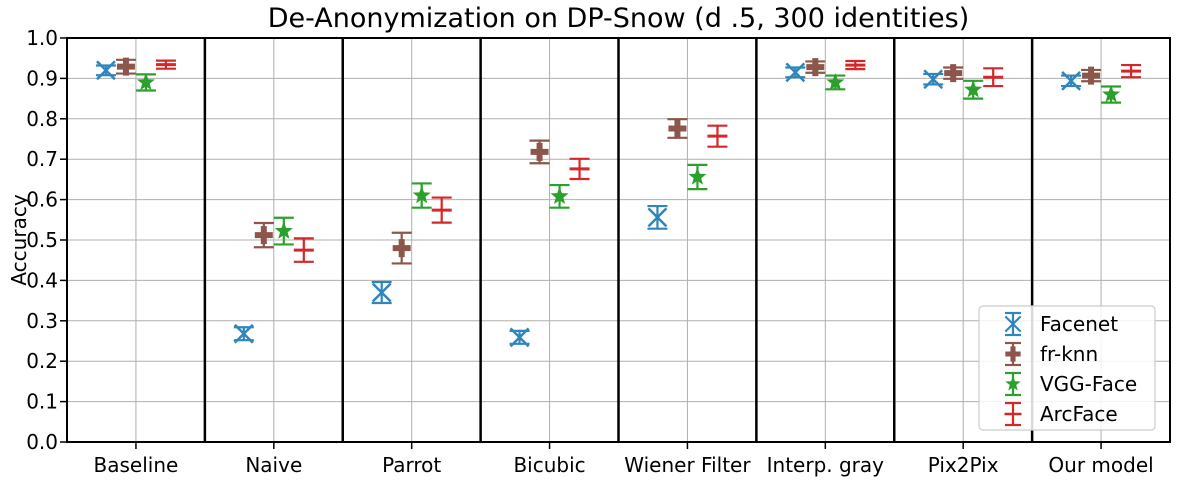  Describe the element at coordinates (1100, 465) in the screenshot. I see `x-category-label: Our model` at that location.